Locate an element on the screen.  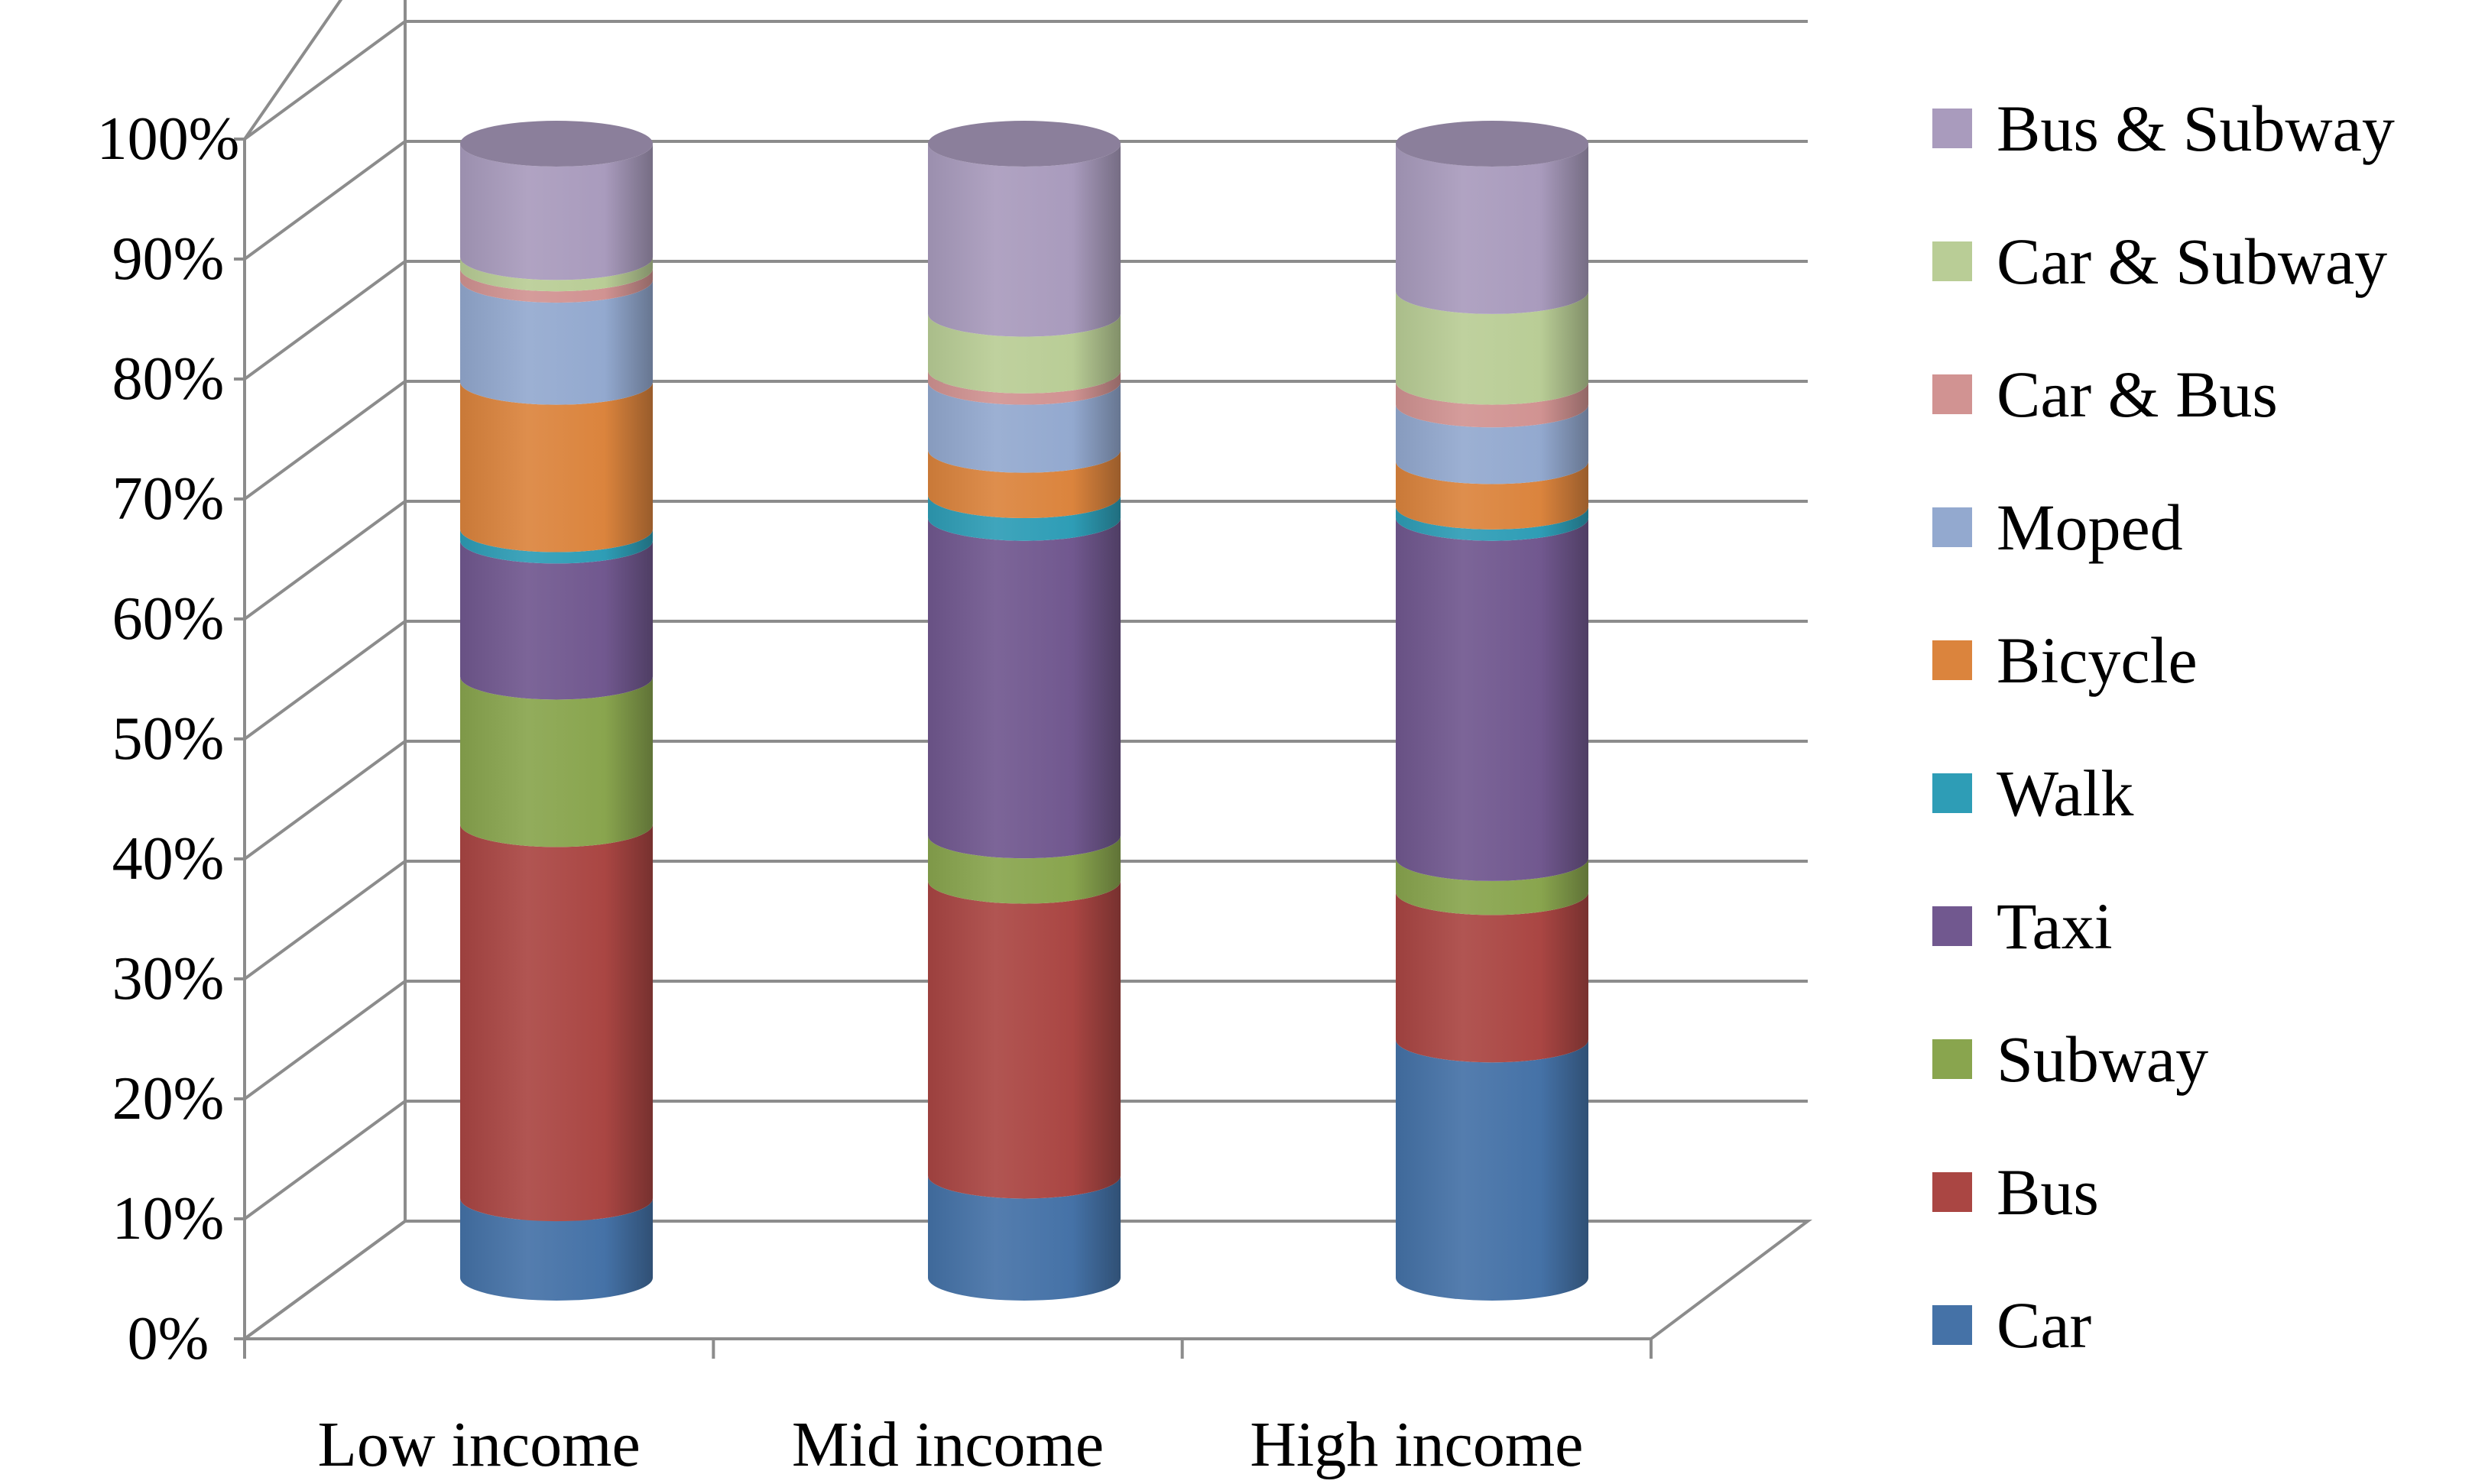
y-tick-label: 50% is located at coordinates (168, 739).